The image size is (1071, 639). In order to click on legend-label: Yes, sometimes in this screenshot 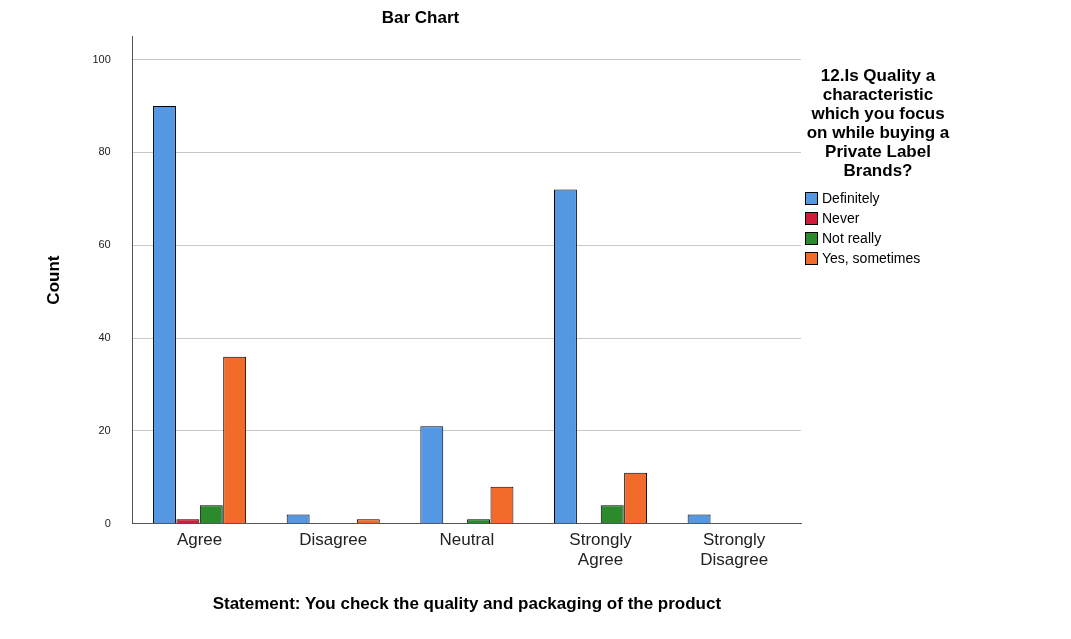, I will do `click(871, 258)`.